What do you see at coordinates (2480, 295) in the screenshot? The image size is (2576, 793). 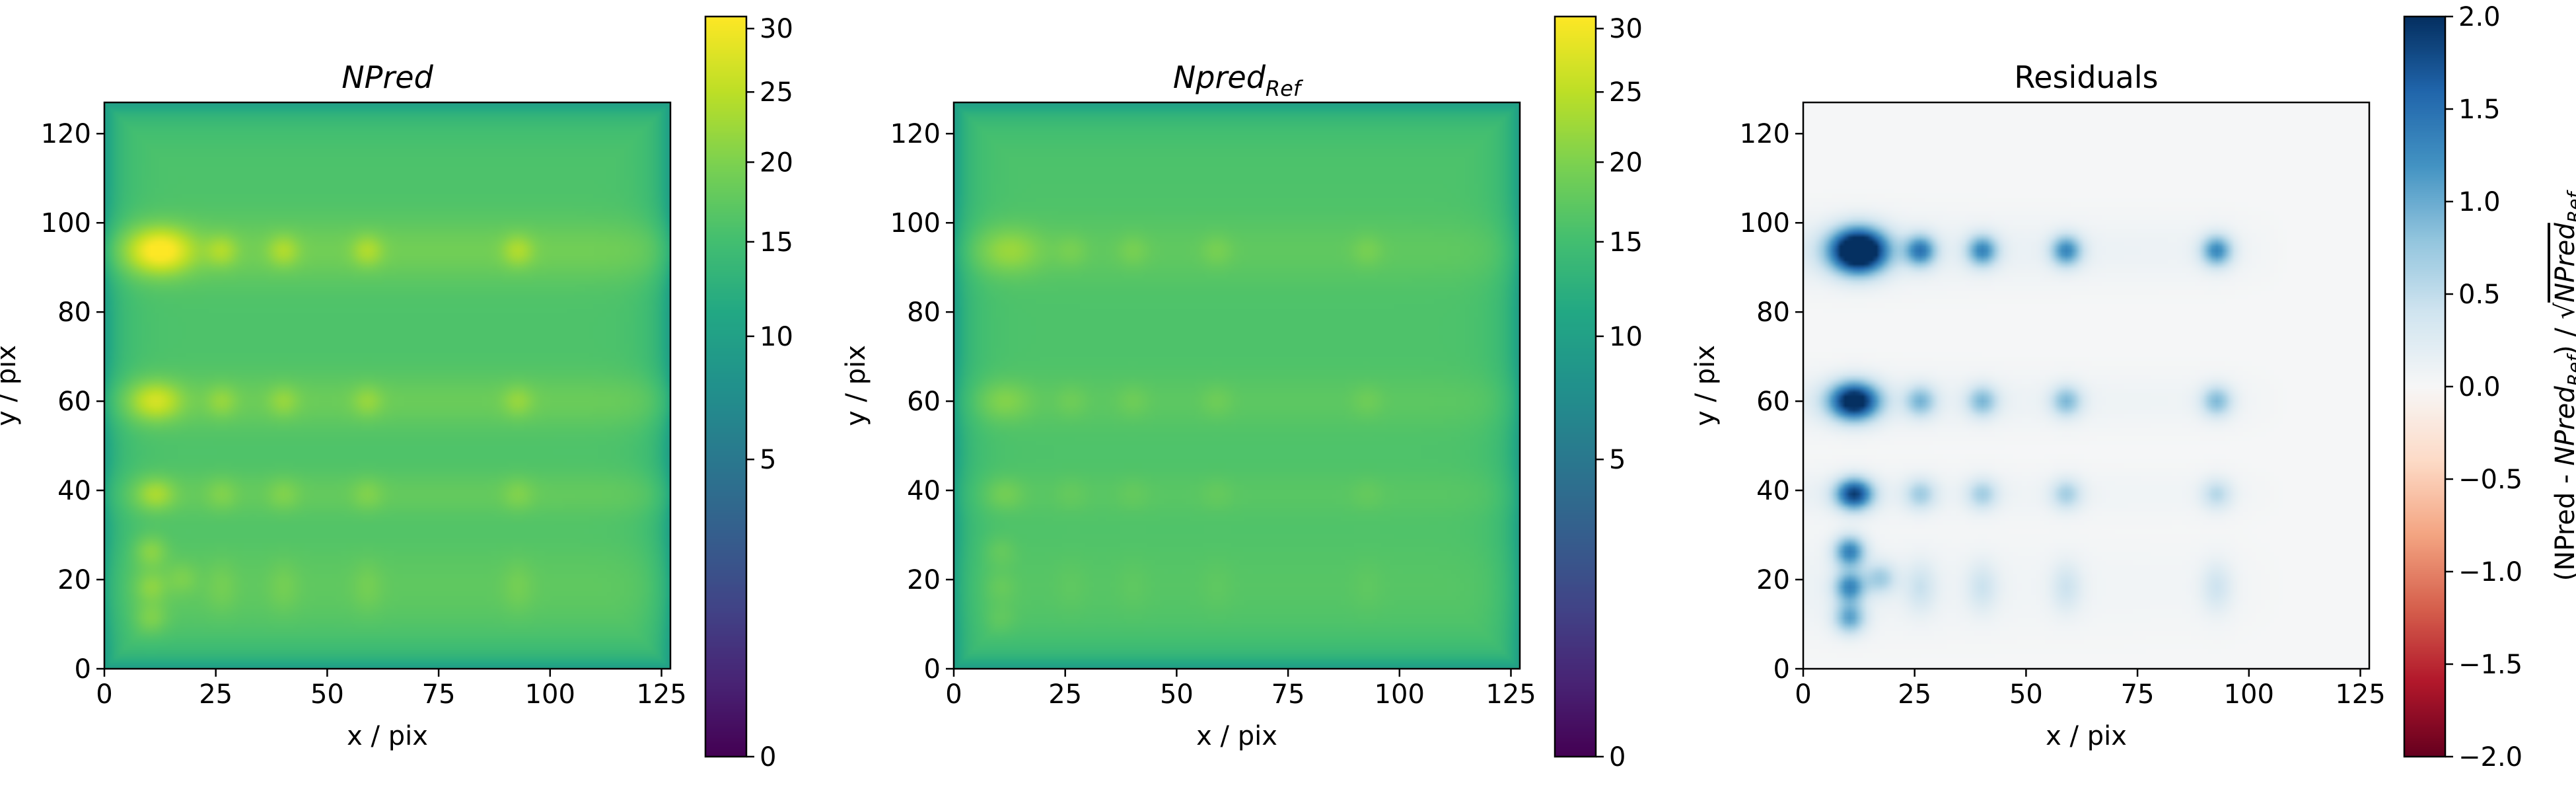 I see `colorbar-tick-label: 0.5` at bounding box center [2480, 295].